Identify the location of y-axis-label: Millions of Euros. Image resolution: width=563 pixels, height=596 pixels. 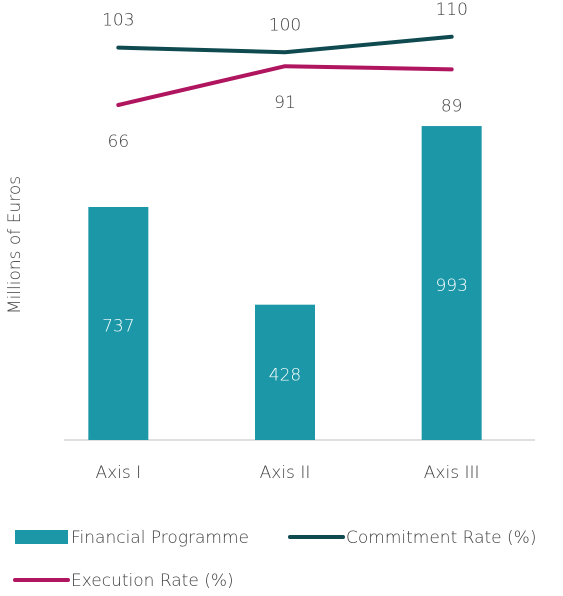
(15, 245).